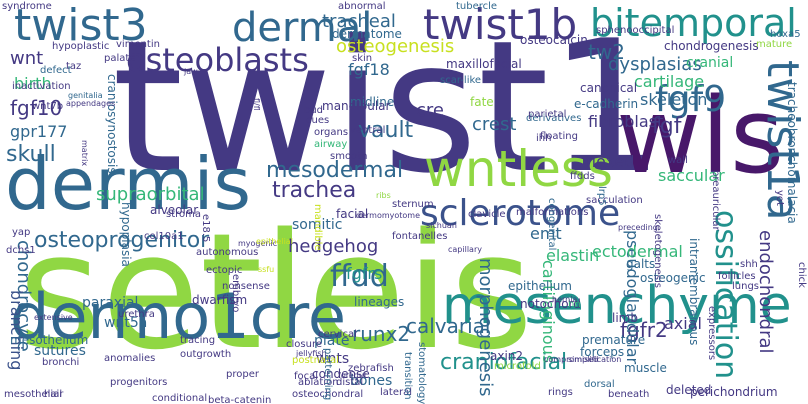  What do you see at coordinates (178, 316) in the screenshot?
I see `word-dermo1cre: dermo1cre` at bounding box center [178, 316].